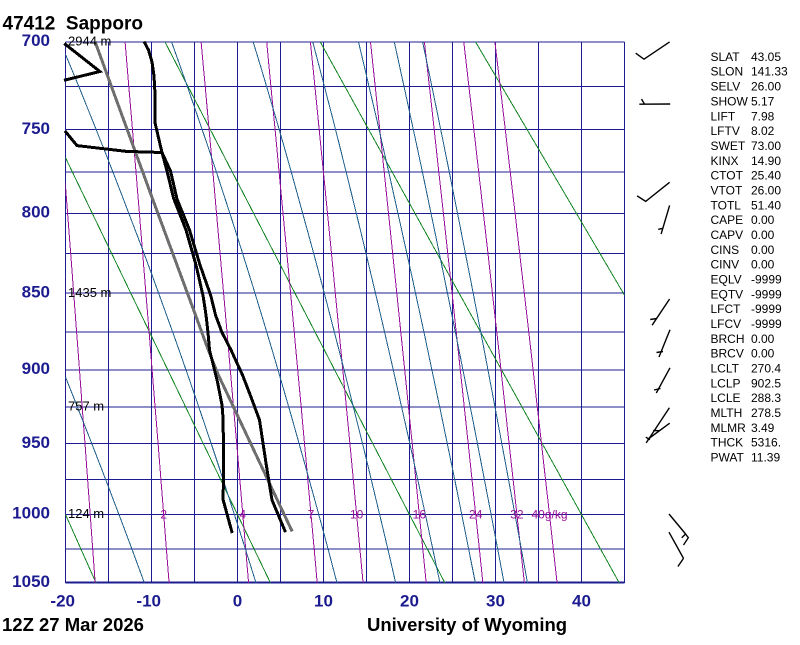  What do you see at coordinates (148, 601) in the screenshot?
I see `svg-text: -10` at bounding box center [148, 601].